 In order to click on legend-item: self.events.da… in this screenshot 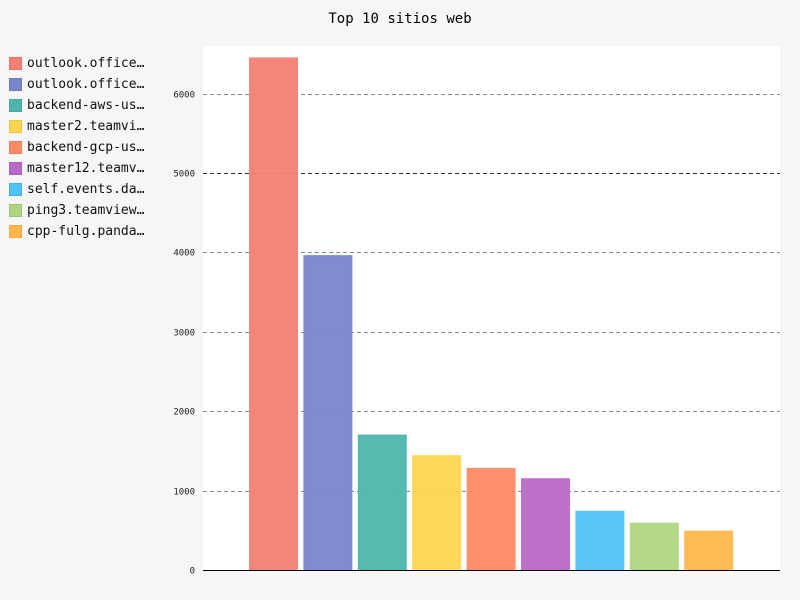, I will do `click(84, 189)`.